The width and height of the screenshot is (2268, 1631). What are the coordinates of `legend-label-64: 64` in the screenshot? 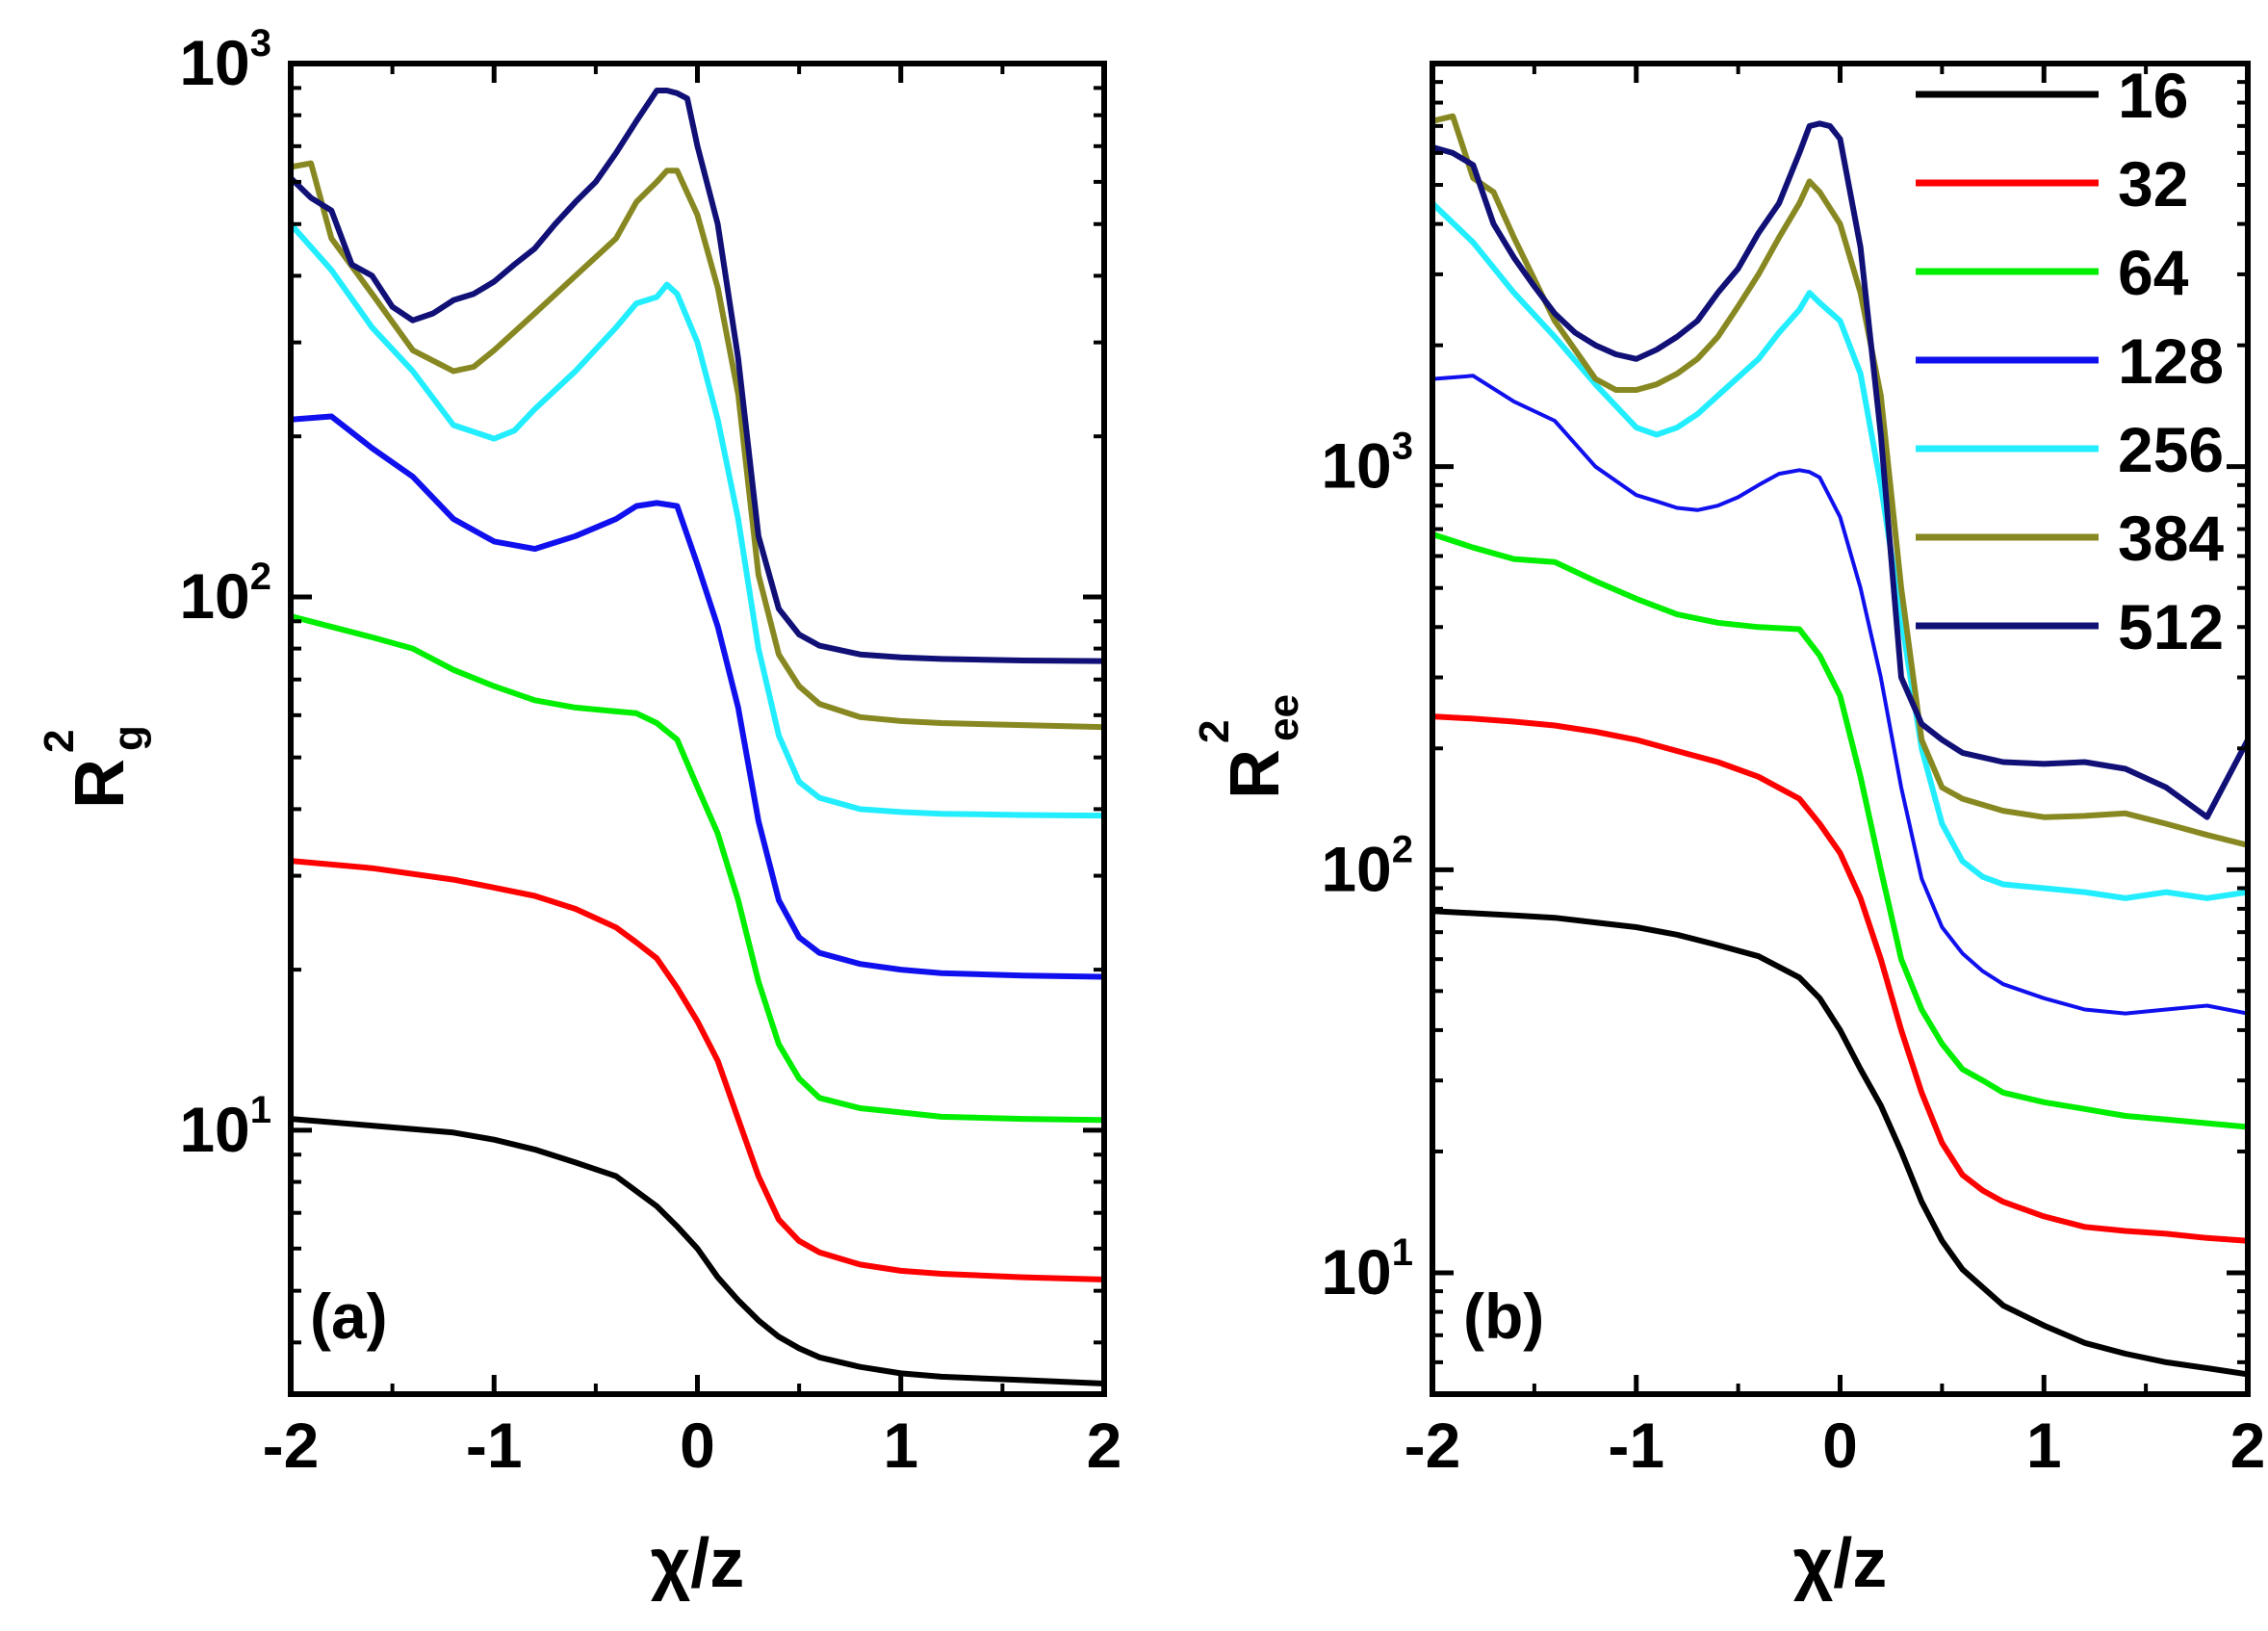 It's located at (2154, 272).